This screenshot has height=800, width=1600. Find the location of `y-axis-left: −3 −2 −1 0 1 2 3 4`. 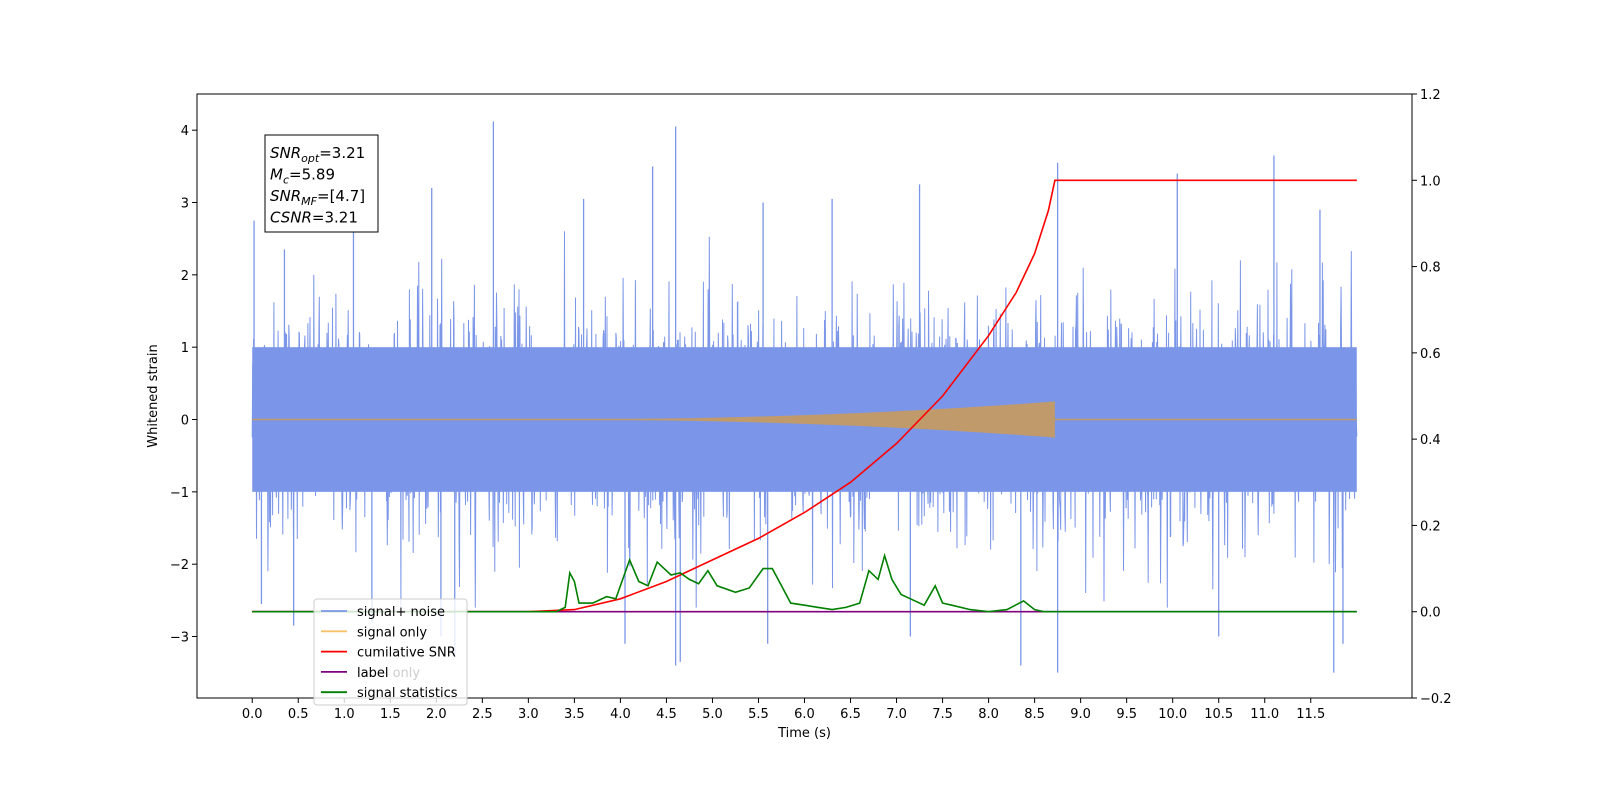

y-axis-left: −3 −2 −1 0 1 2 3 4 is located at coordinates (183, 385).